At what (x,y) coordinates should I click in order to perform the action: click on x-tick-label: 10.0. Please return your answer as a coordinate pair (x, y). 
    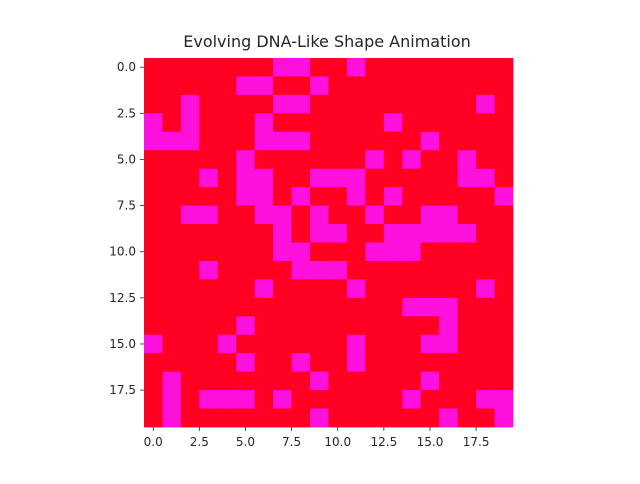
    Looking at the image, I should click on (337, 442).